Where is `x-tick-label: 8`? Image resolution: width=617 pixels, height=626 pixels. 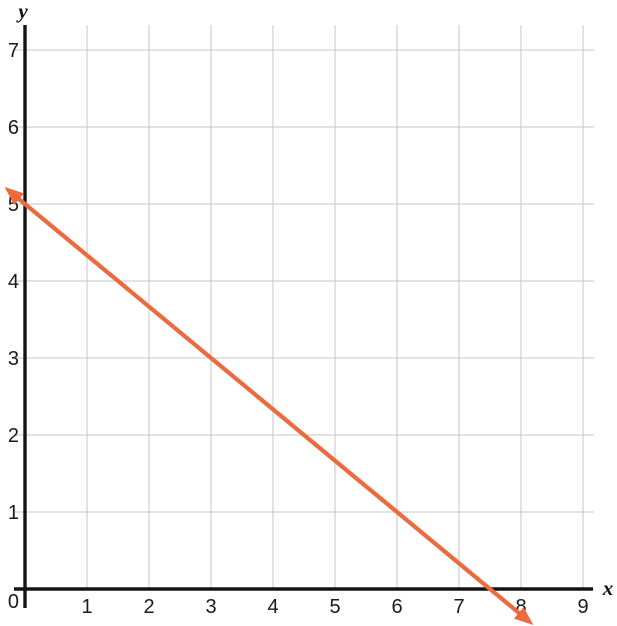 x-tick-label: 8 is located at coordinates (520, 607).